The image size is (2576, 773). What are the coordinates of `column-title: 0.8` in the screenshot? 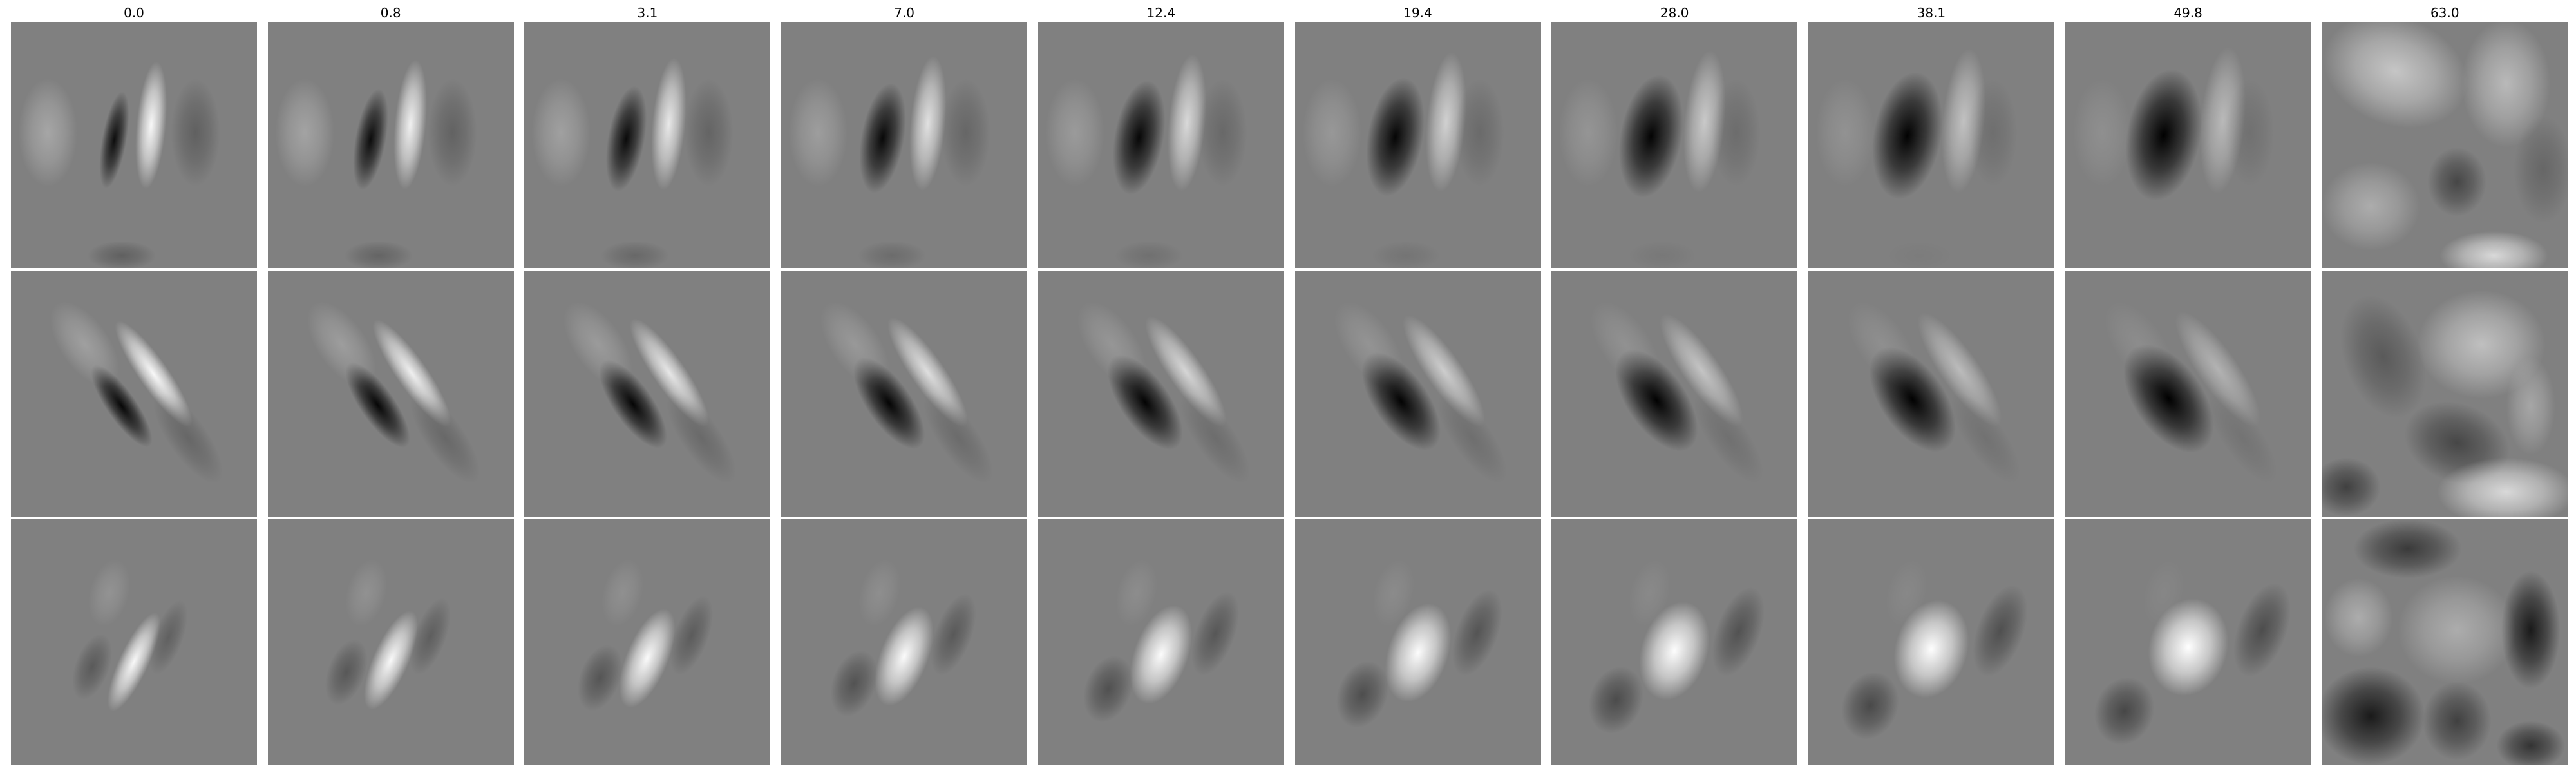 It's located at (390, 13).